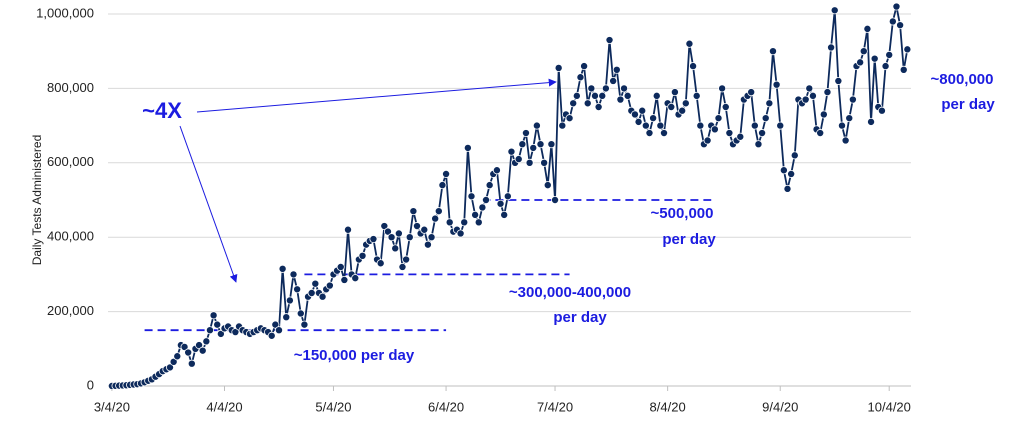 Image resolution: width=1021 pixels, height=425 pixels. Describe the element at coordinates (333, 406) in the screenshot. I see `x-tick-label: 5/4/20` at that location.